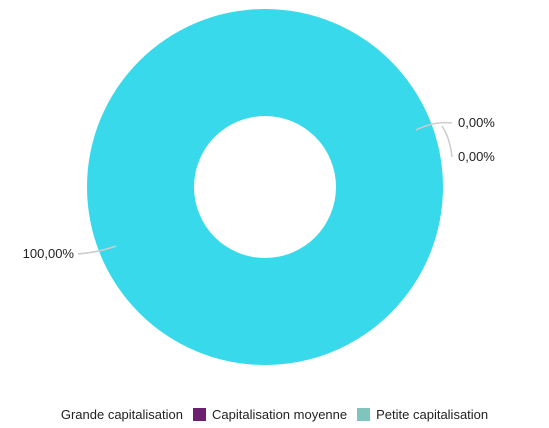 Image resolution: width=549 pixels, height=428 pixels. I want to click on legend-item-grande: Grande capitalisation, so click(122, 414).